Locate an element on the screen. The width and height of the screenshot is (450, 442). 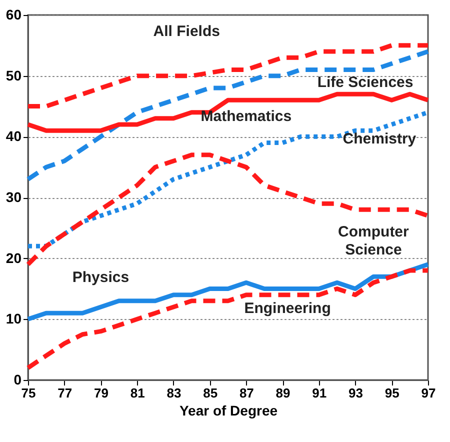
y-tick-label: 0 is located at coordinates (18, 380).